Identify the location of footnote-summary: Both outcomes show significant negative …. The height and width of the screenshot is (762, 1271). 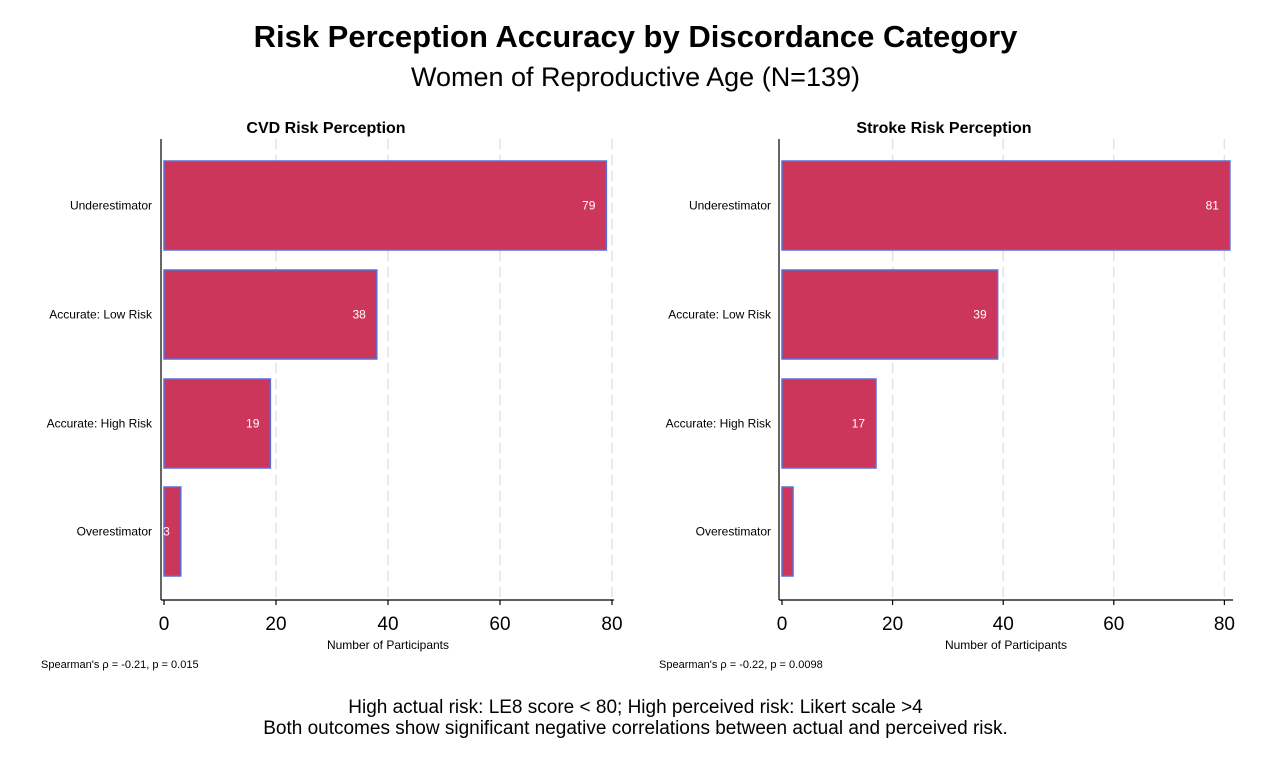
(635, 728).